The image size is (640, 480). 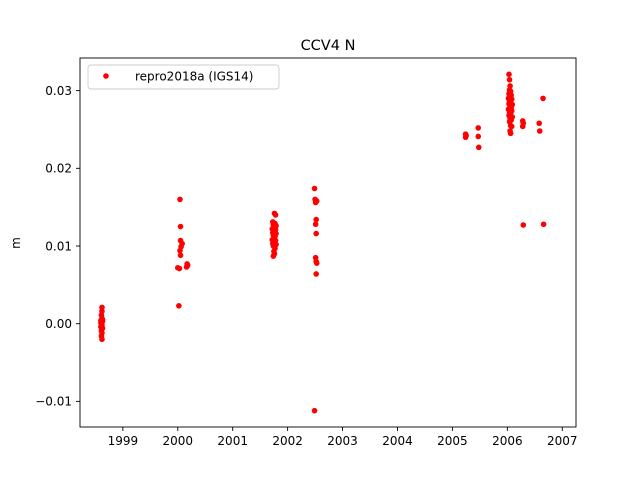 I want to click on x-tick-label: 2003, so click(x=342, y=441).